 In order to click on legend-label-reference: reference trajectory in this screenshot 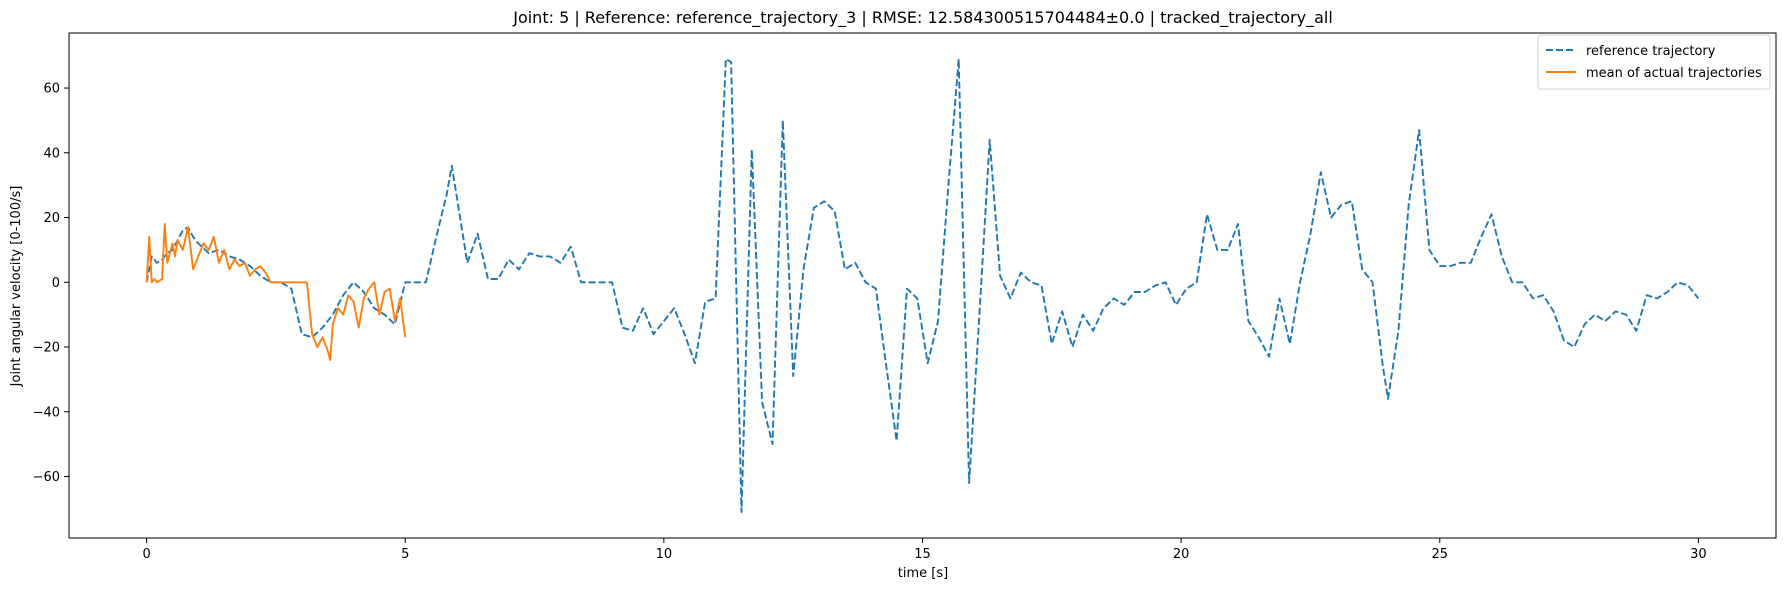, I will do `click(1651, 51)`.